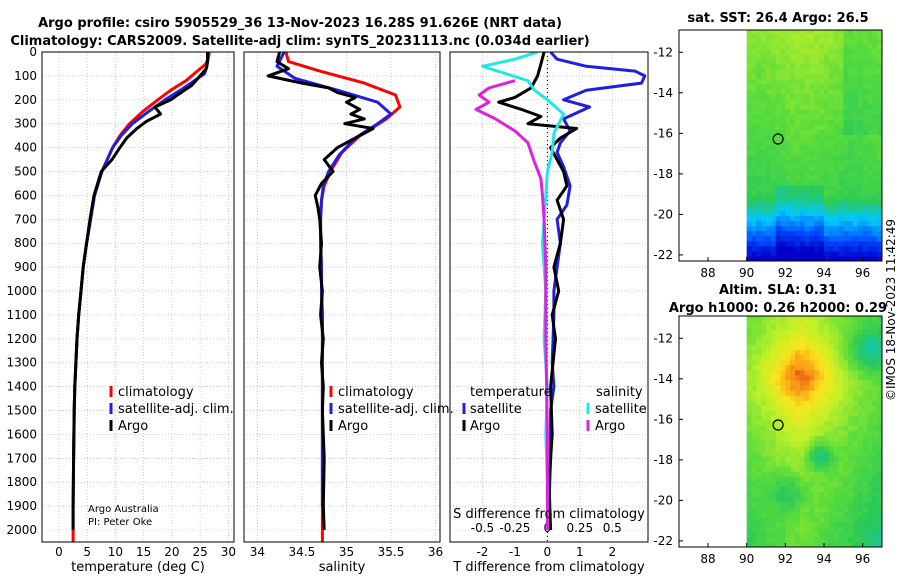 The height and width of the screenshot is (580, 900). What do you see at coordinates (21, 363) in the screenshot?
I see `y-tick-label: 1300` at bounding box center [21, 363].